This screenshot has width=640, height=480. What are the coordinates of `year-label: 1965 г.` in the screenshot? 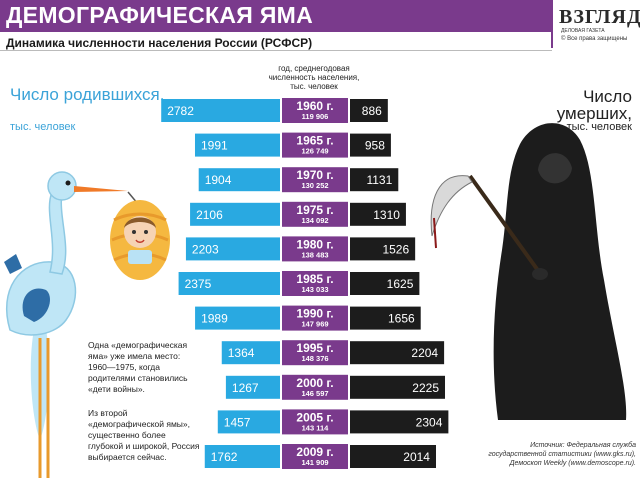 It's located at (314, 141).